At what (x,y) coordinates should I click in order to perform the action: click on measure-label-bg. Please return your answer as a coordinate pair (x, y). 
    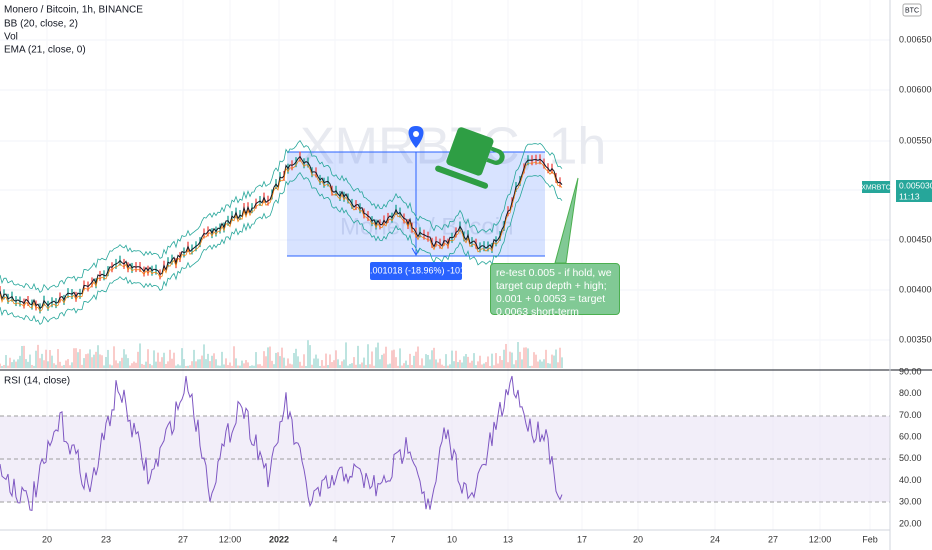
    Looking at the image, I should click on (416, 271).